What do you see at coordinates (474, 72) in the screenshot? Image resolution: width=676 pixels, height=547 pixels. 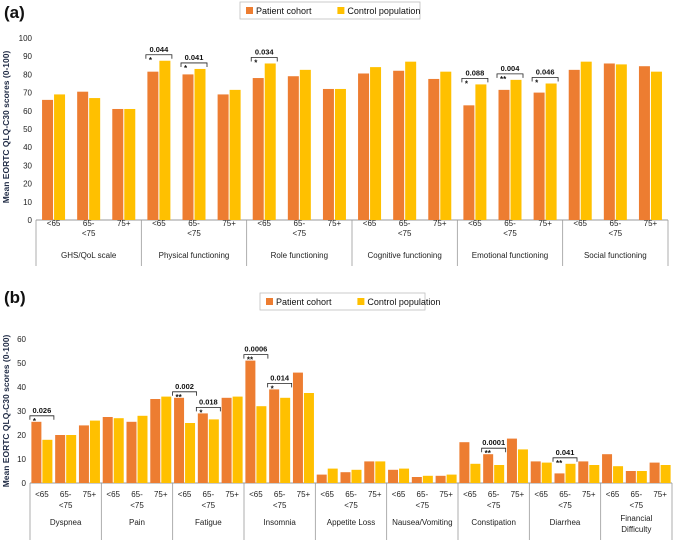 I see `sig-p-value: 0.088` at bounding box center [474, 72].